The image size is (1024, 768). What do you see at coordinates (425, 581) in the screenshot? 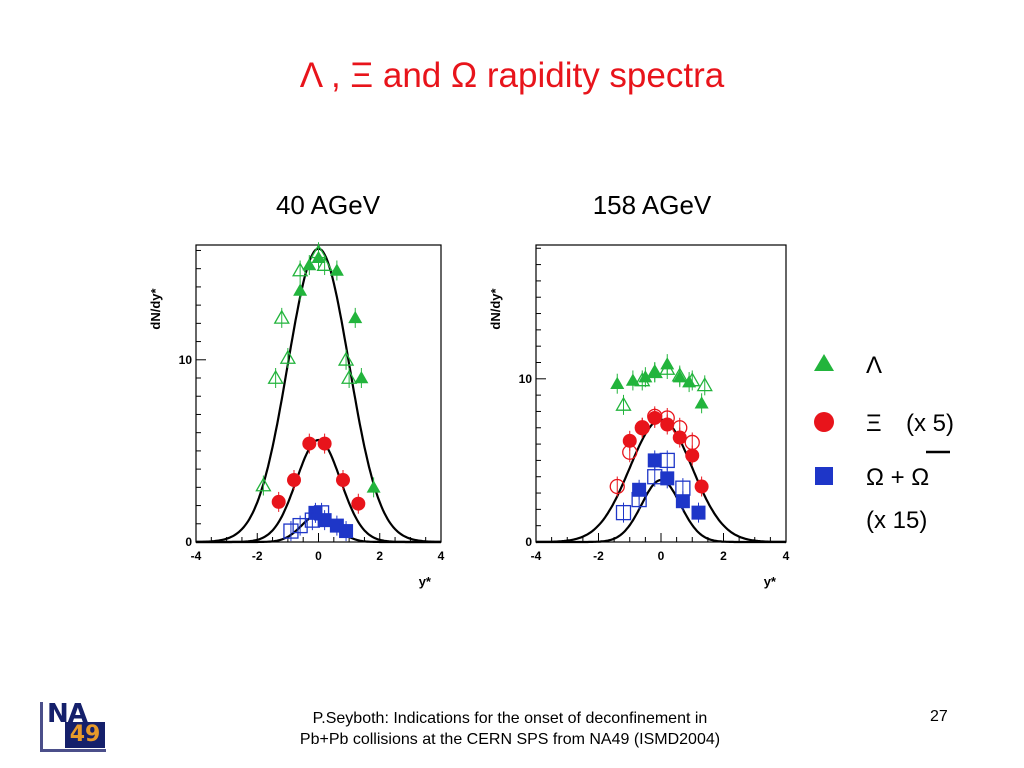
I see `panel1-xlabel: y*` at bounding box center [425, 581].